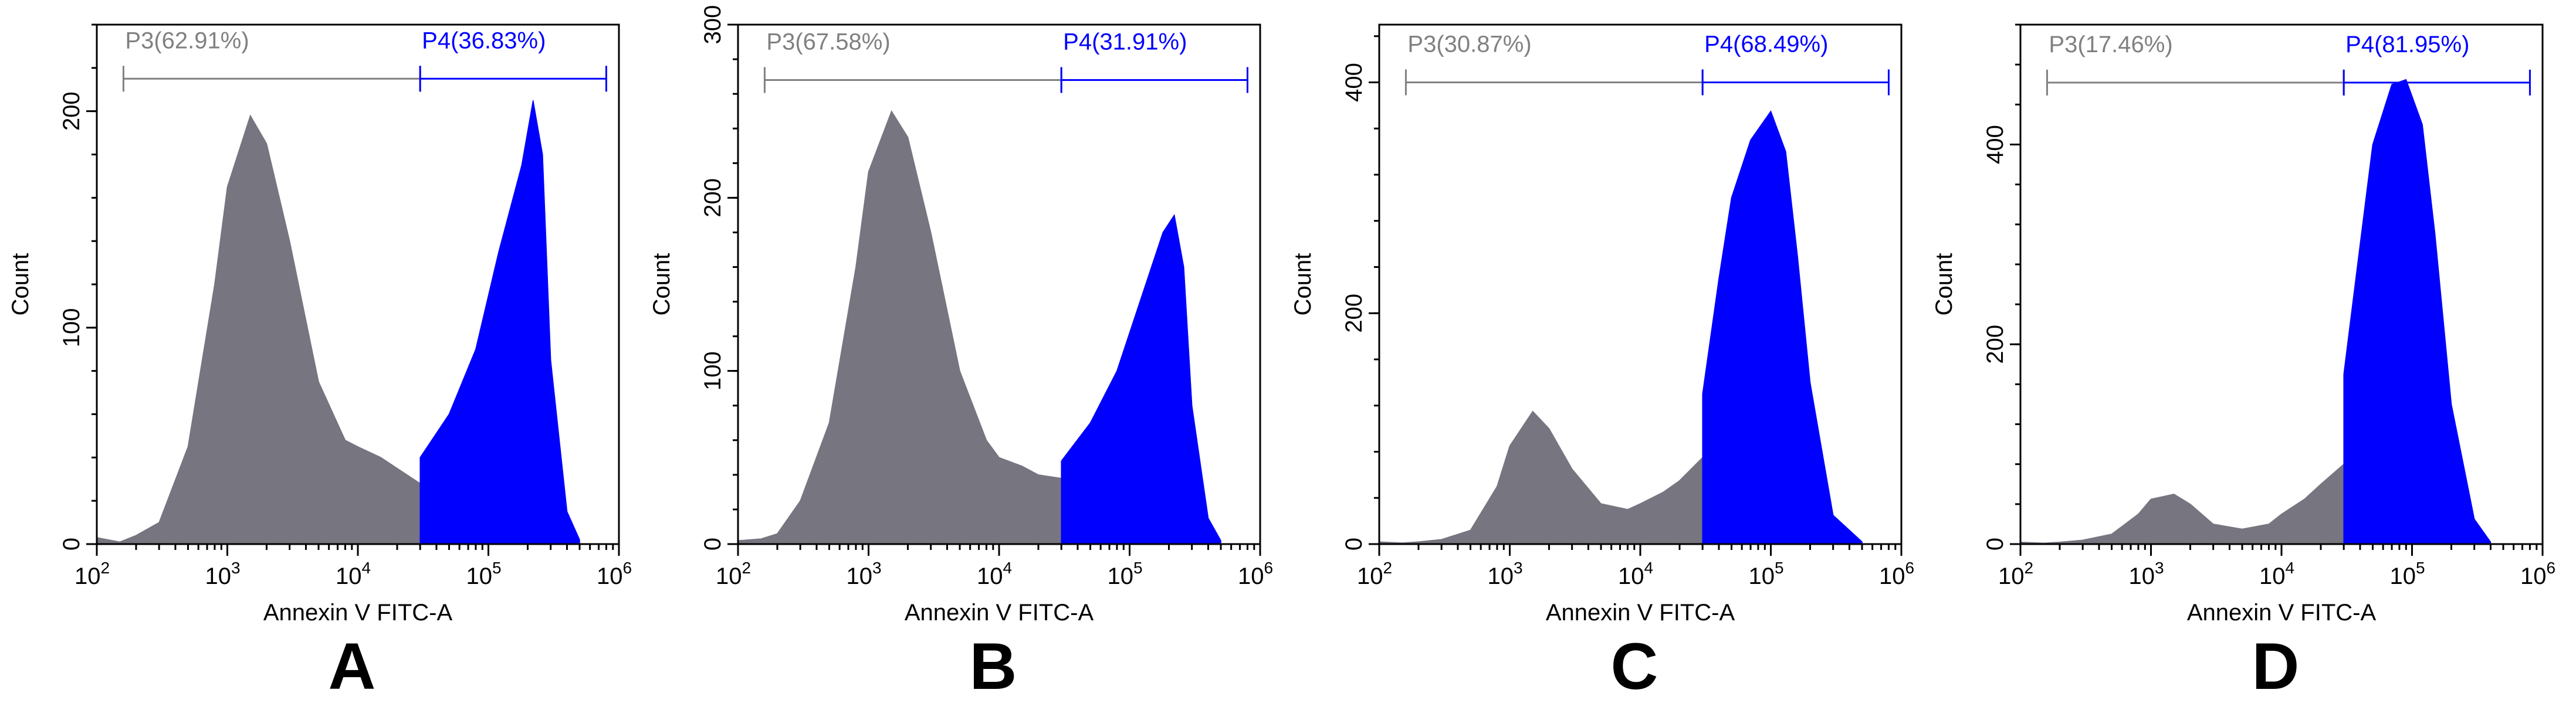 The image size is (2576, 710). What do you see at coordinates (1469, 44) in the screenshot?
I see `gate-label: P3(30.87%)` at bounding box center [1469, 44].